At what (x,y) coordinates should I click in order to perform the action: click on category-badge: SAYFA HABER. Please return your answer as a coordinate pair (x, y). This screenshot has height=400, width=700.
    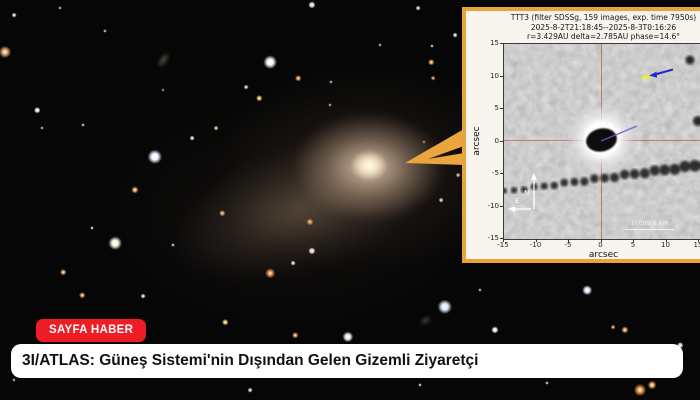
    Looking at the image, I should click on (91, 330).